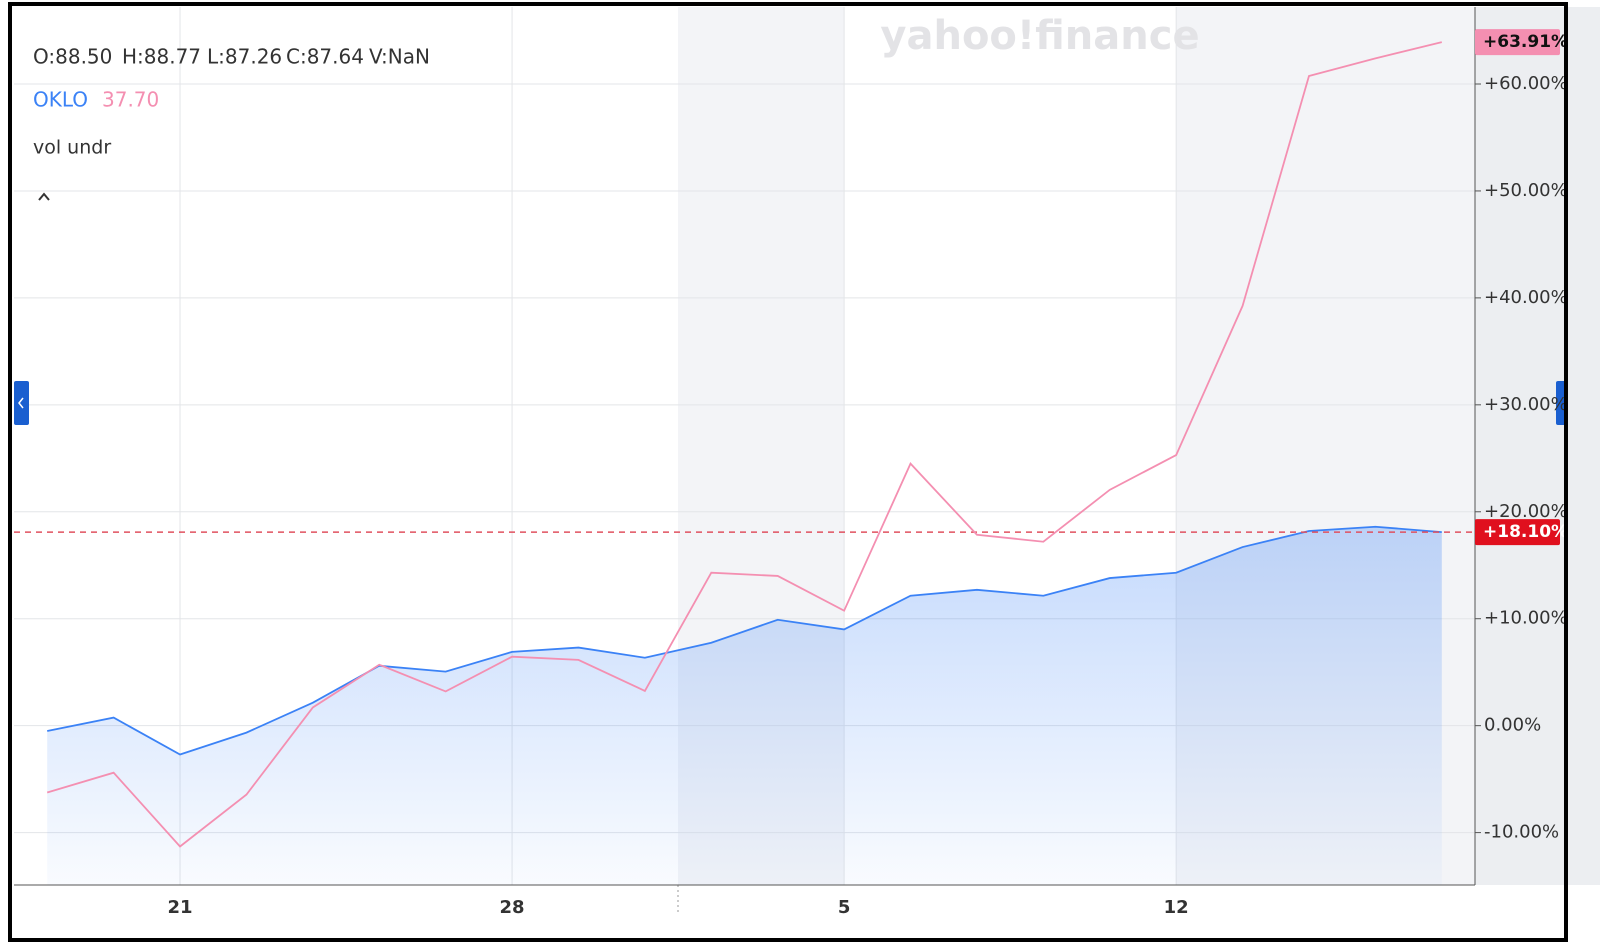  Describe the element at coordinates (1526, 618) in the screenshot. I see `y-tick-label: +10.00%` at that location.